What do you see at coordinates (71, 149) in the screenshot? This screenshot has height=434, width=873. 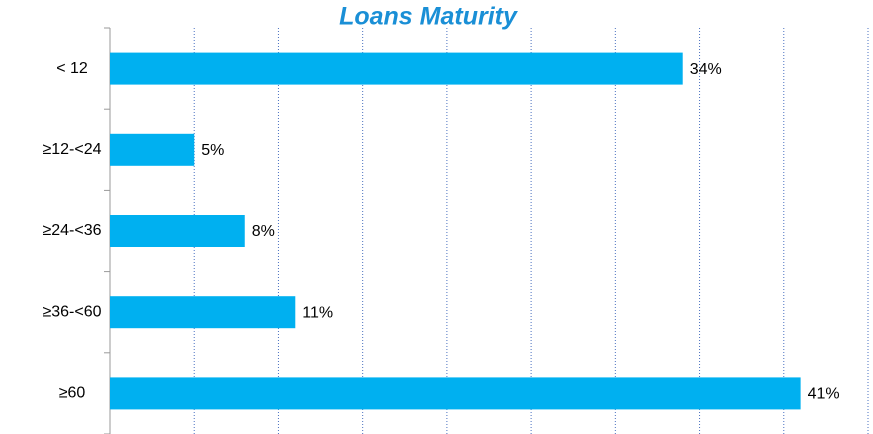 I see `y-tick-label: ≥12-<24` at bounding box center [71, 149].